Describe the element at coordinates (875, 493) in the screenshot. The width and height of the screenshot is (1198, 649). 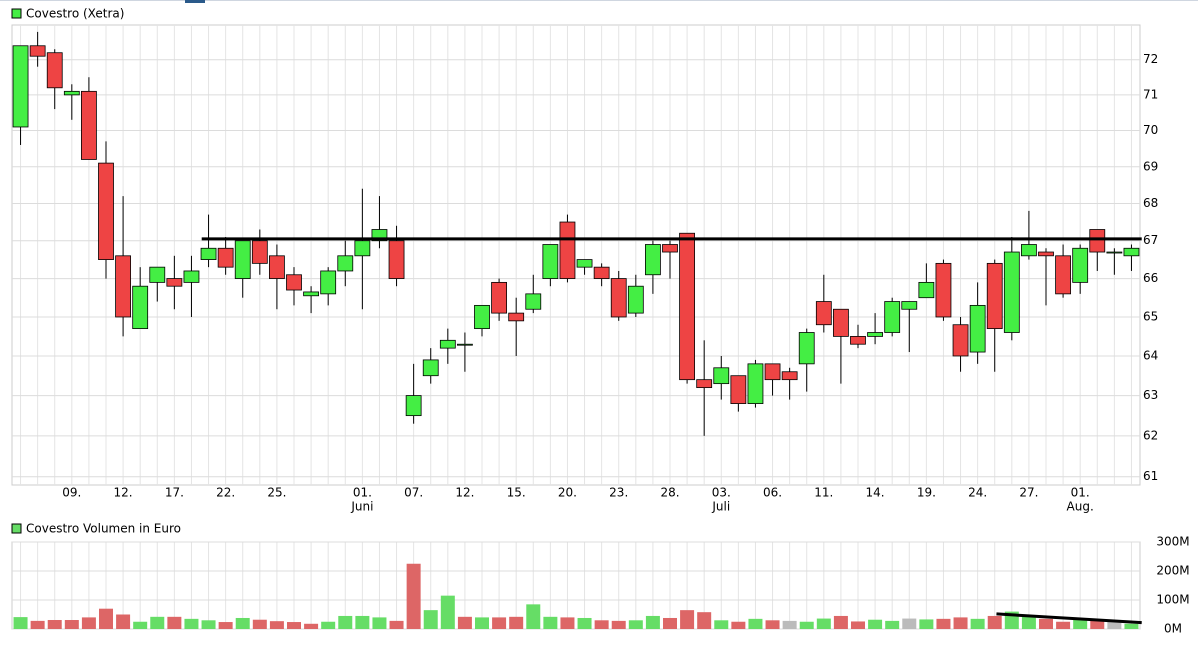
I see `x-tick-label: 14.` at that location.